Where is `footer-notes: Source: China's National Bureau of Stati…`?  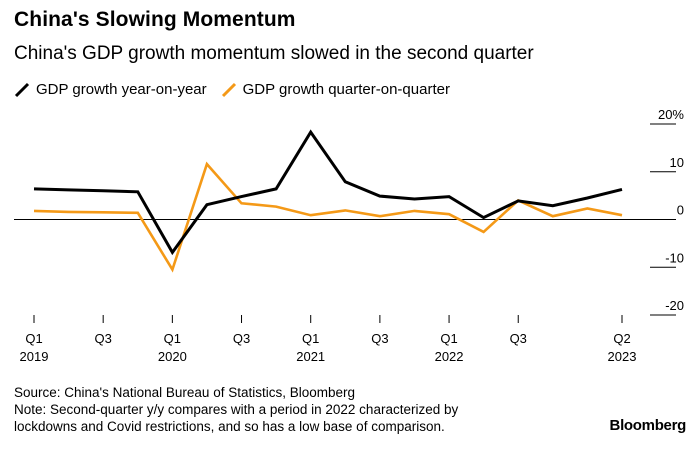
footer-notes: Source: China's National Bureau of Stati… is located at coordinates (294, 409).